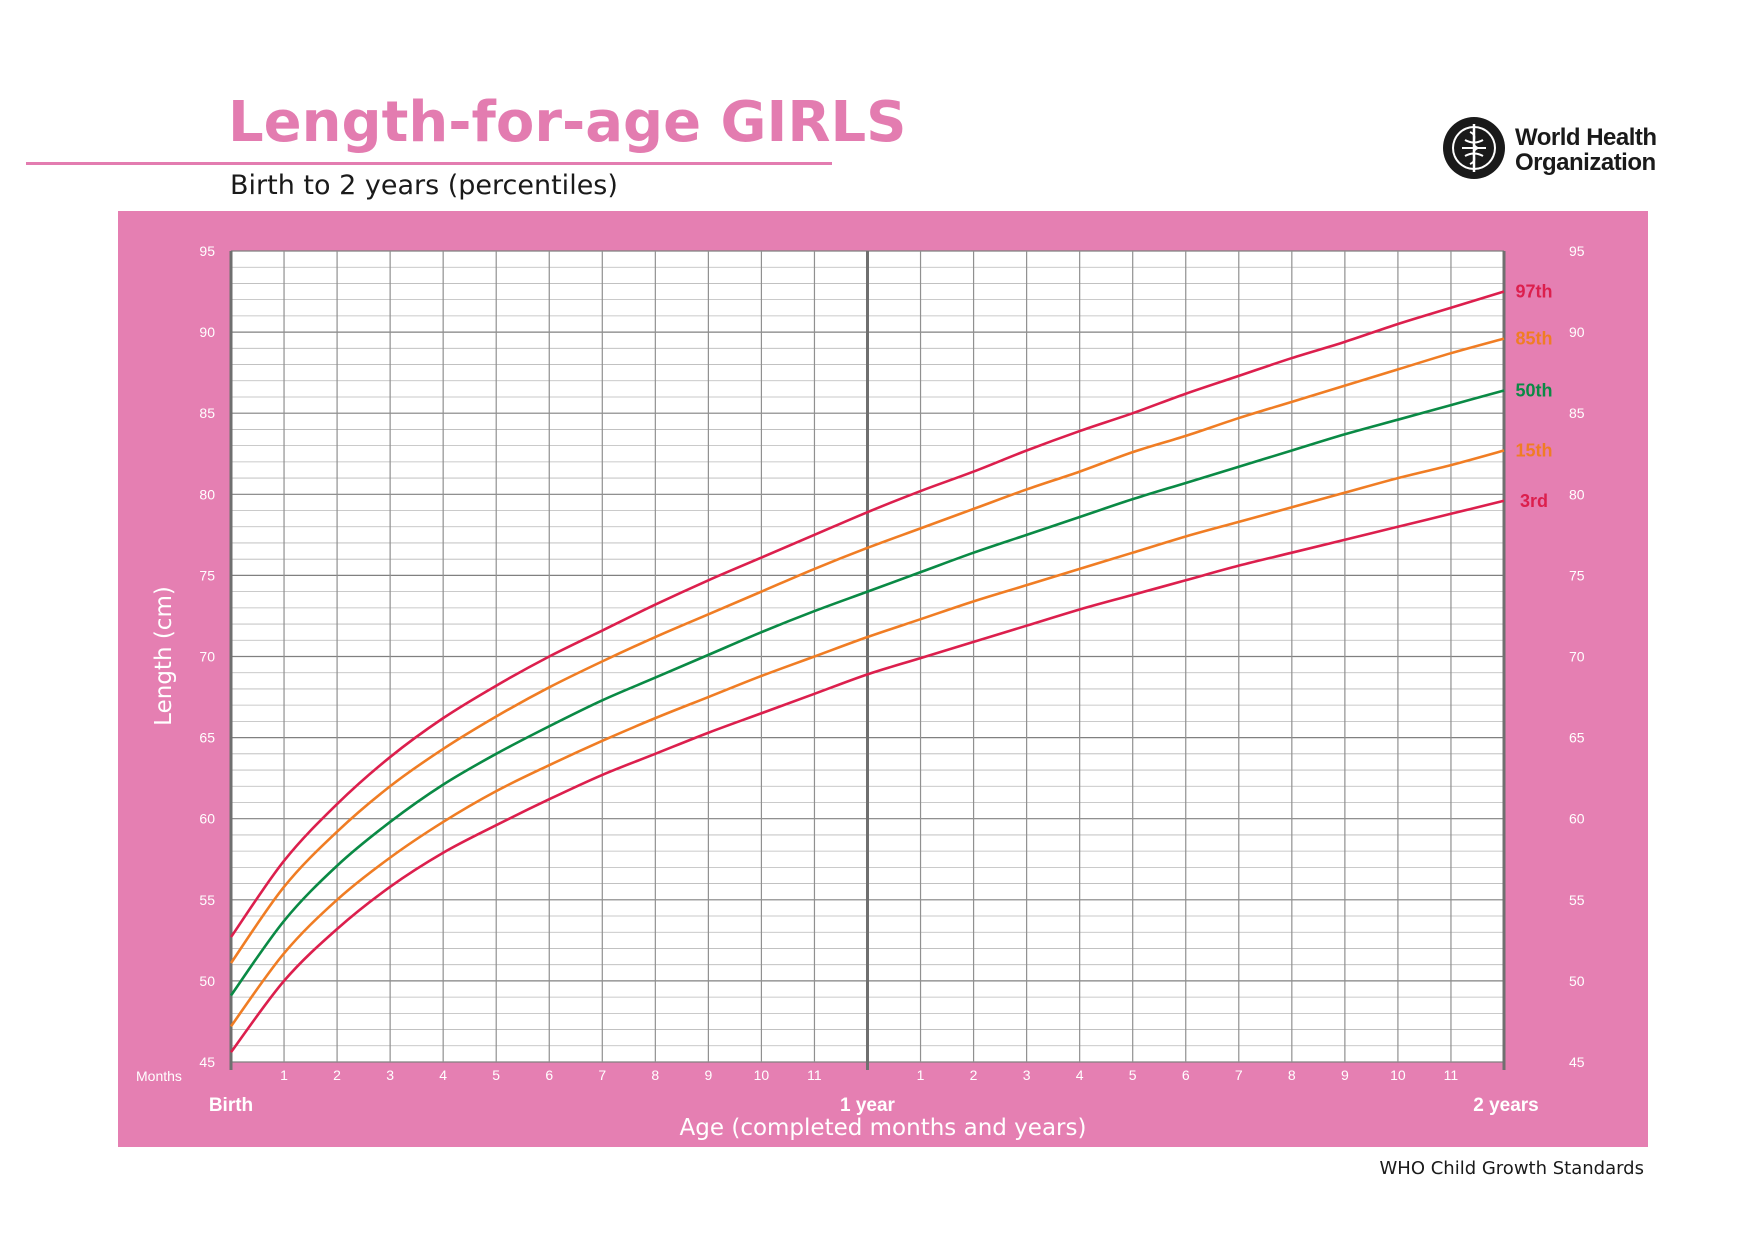 The image size is (1754, 1241). What do you see at coordinates (1533, 292) in the screenshot?
I see `percentile-label-97th: 97th` at bounding box center [1533, 292].